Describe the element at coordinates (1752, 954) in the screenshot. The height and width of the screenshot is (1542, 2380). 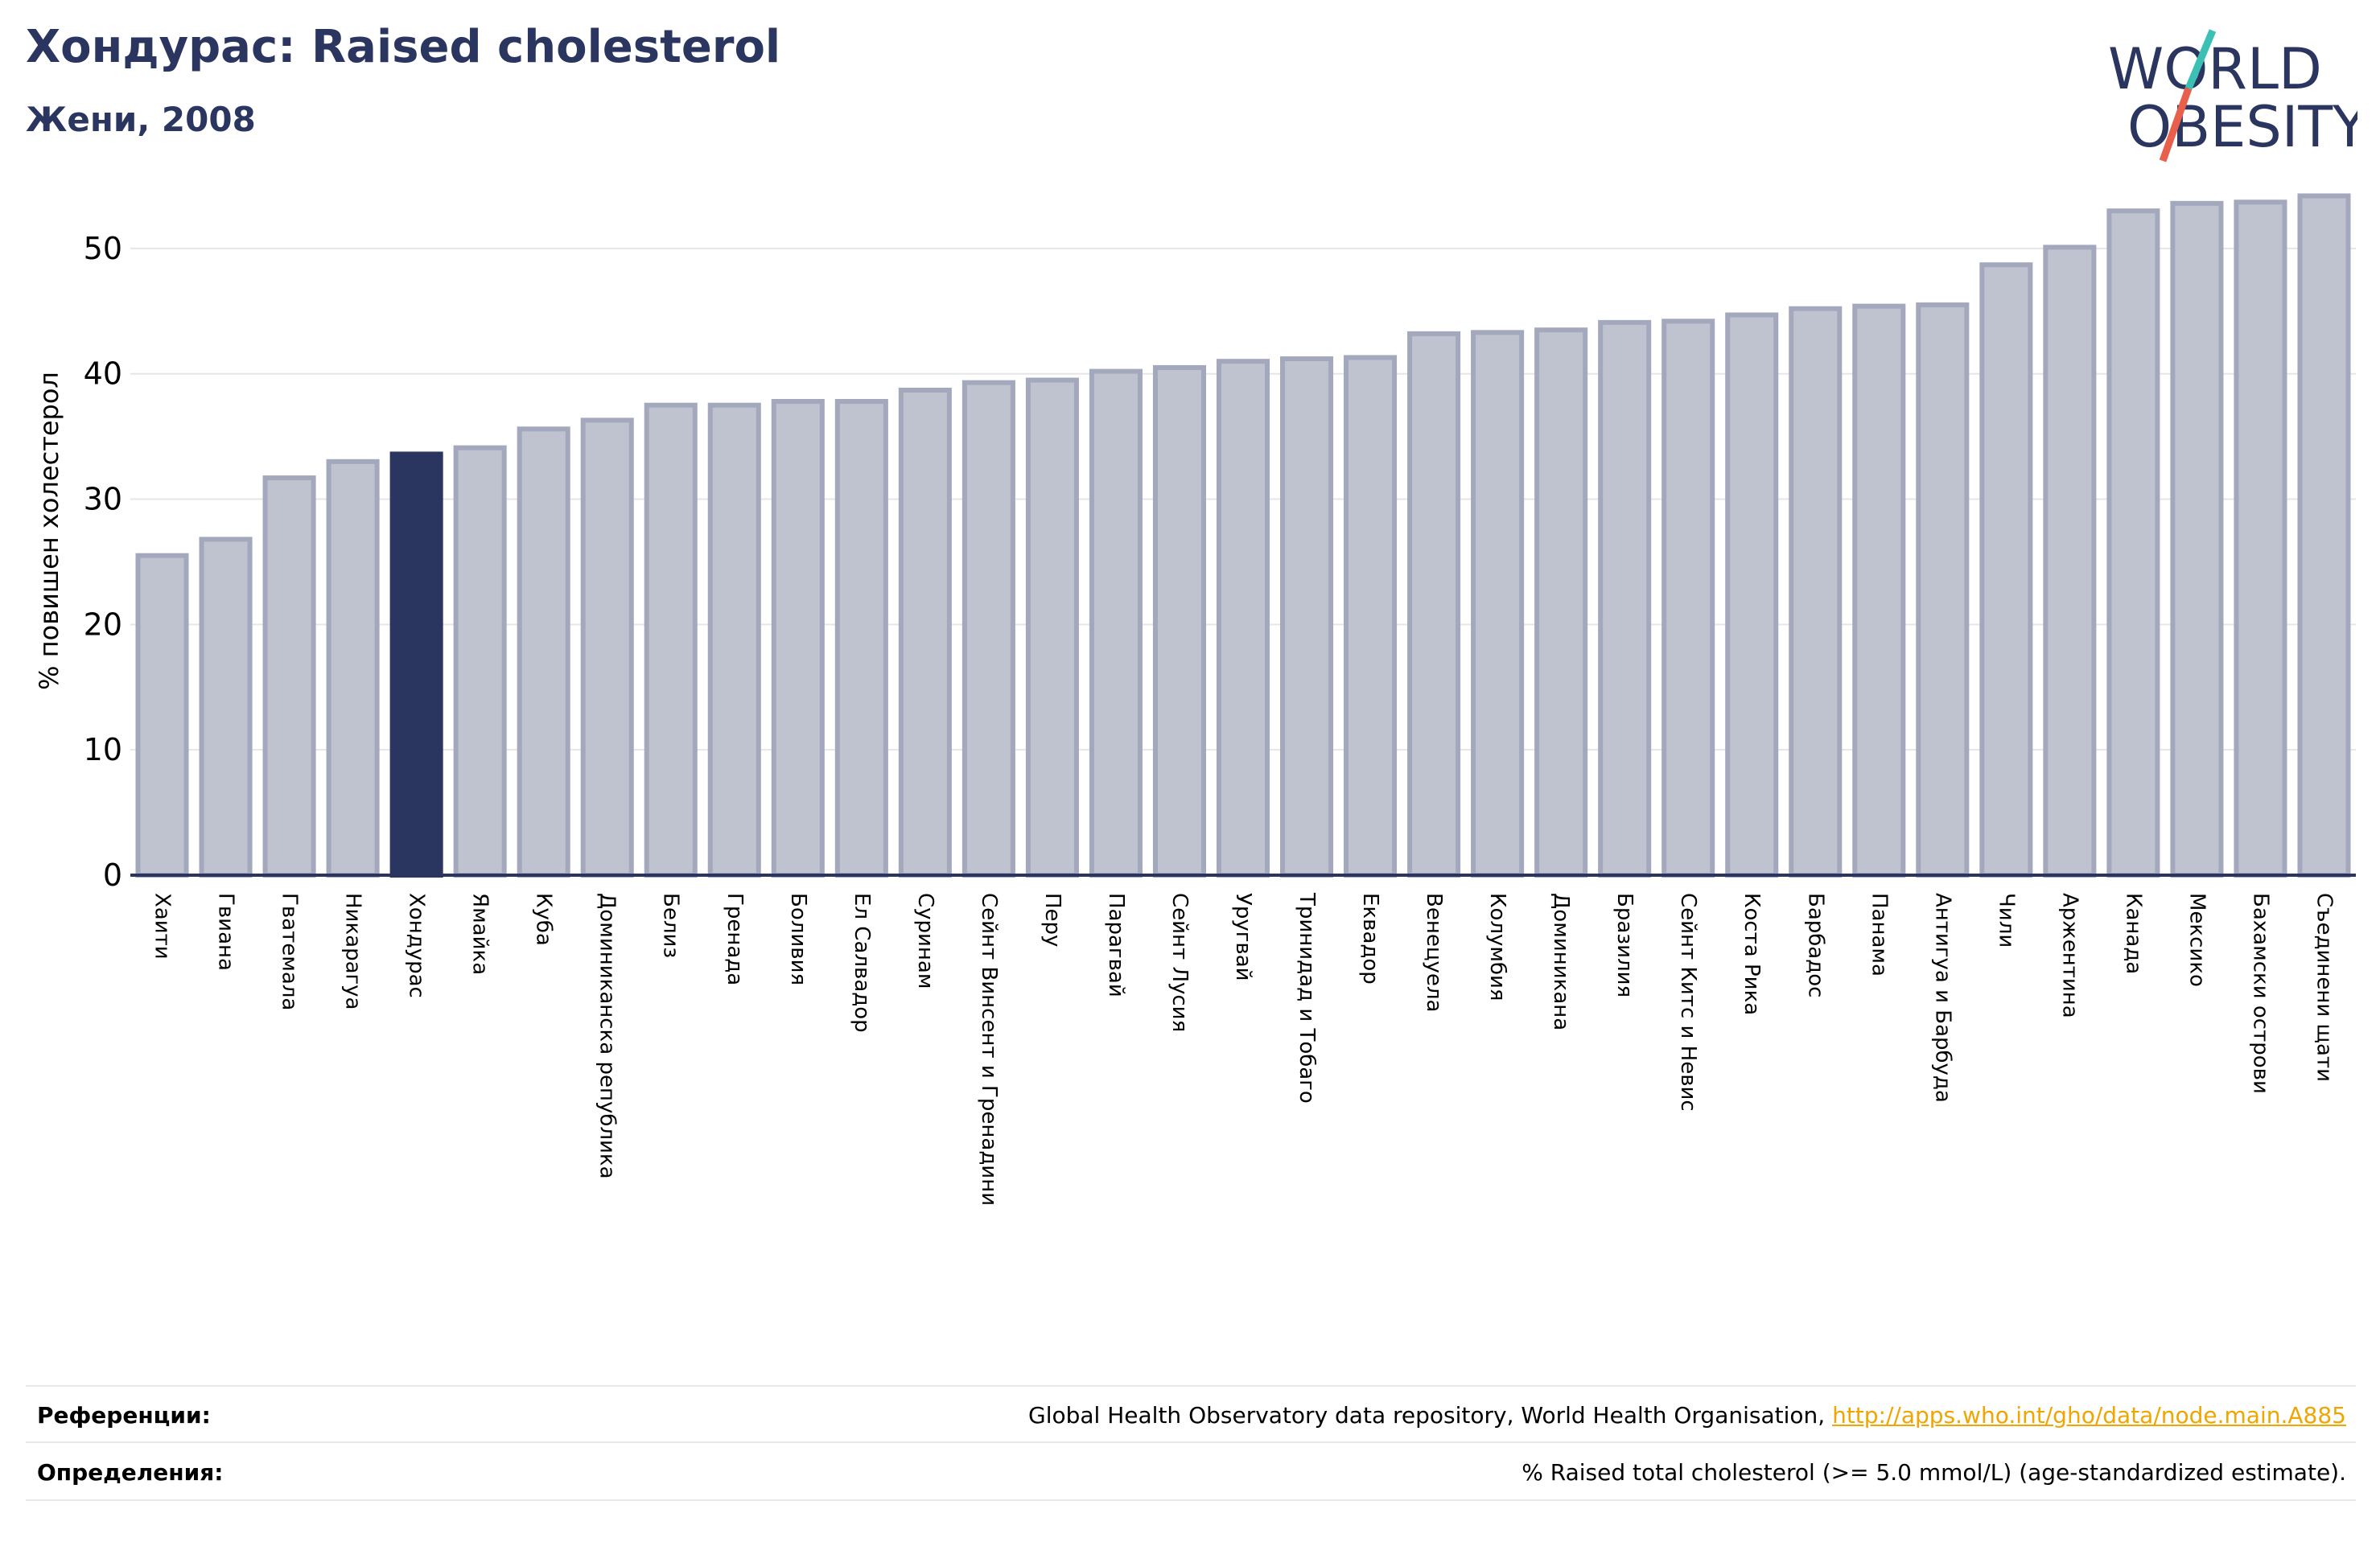
I see `x-tick-label: Коста Рика` at that location.